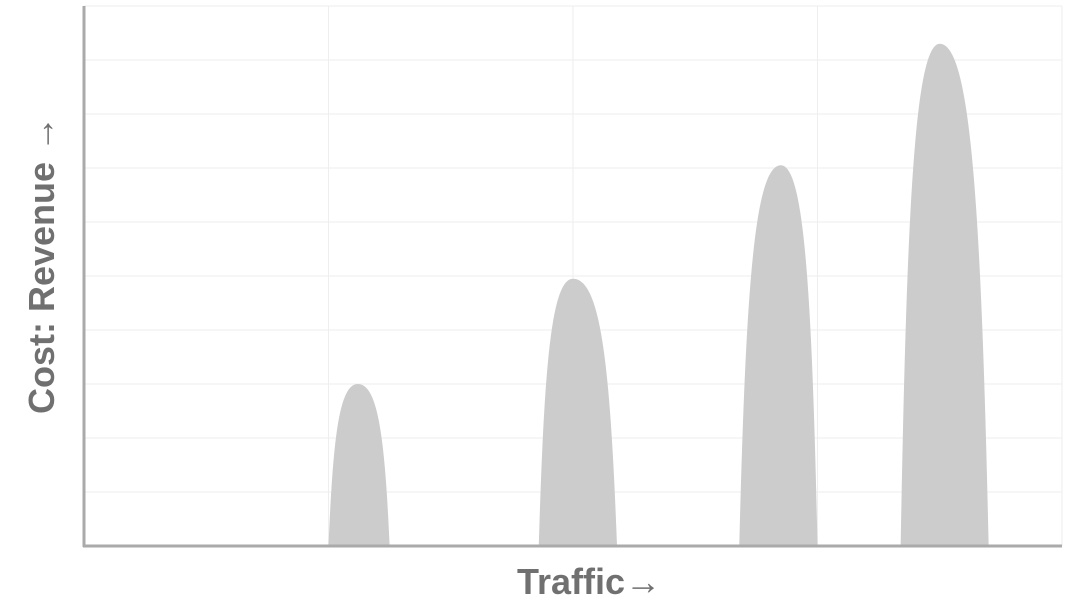 The width and height of the screenshot is (1073, 611). I want to click on x-axis-label: Traffic→, so click(589, 581).